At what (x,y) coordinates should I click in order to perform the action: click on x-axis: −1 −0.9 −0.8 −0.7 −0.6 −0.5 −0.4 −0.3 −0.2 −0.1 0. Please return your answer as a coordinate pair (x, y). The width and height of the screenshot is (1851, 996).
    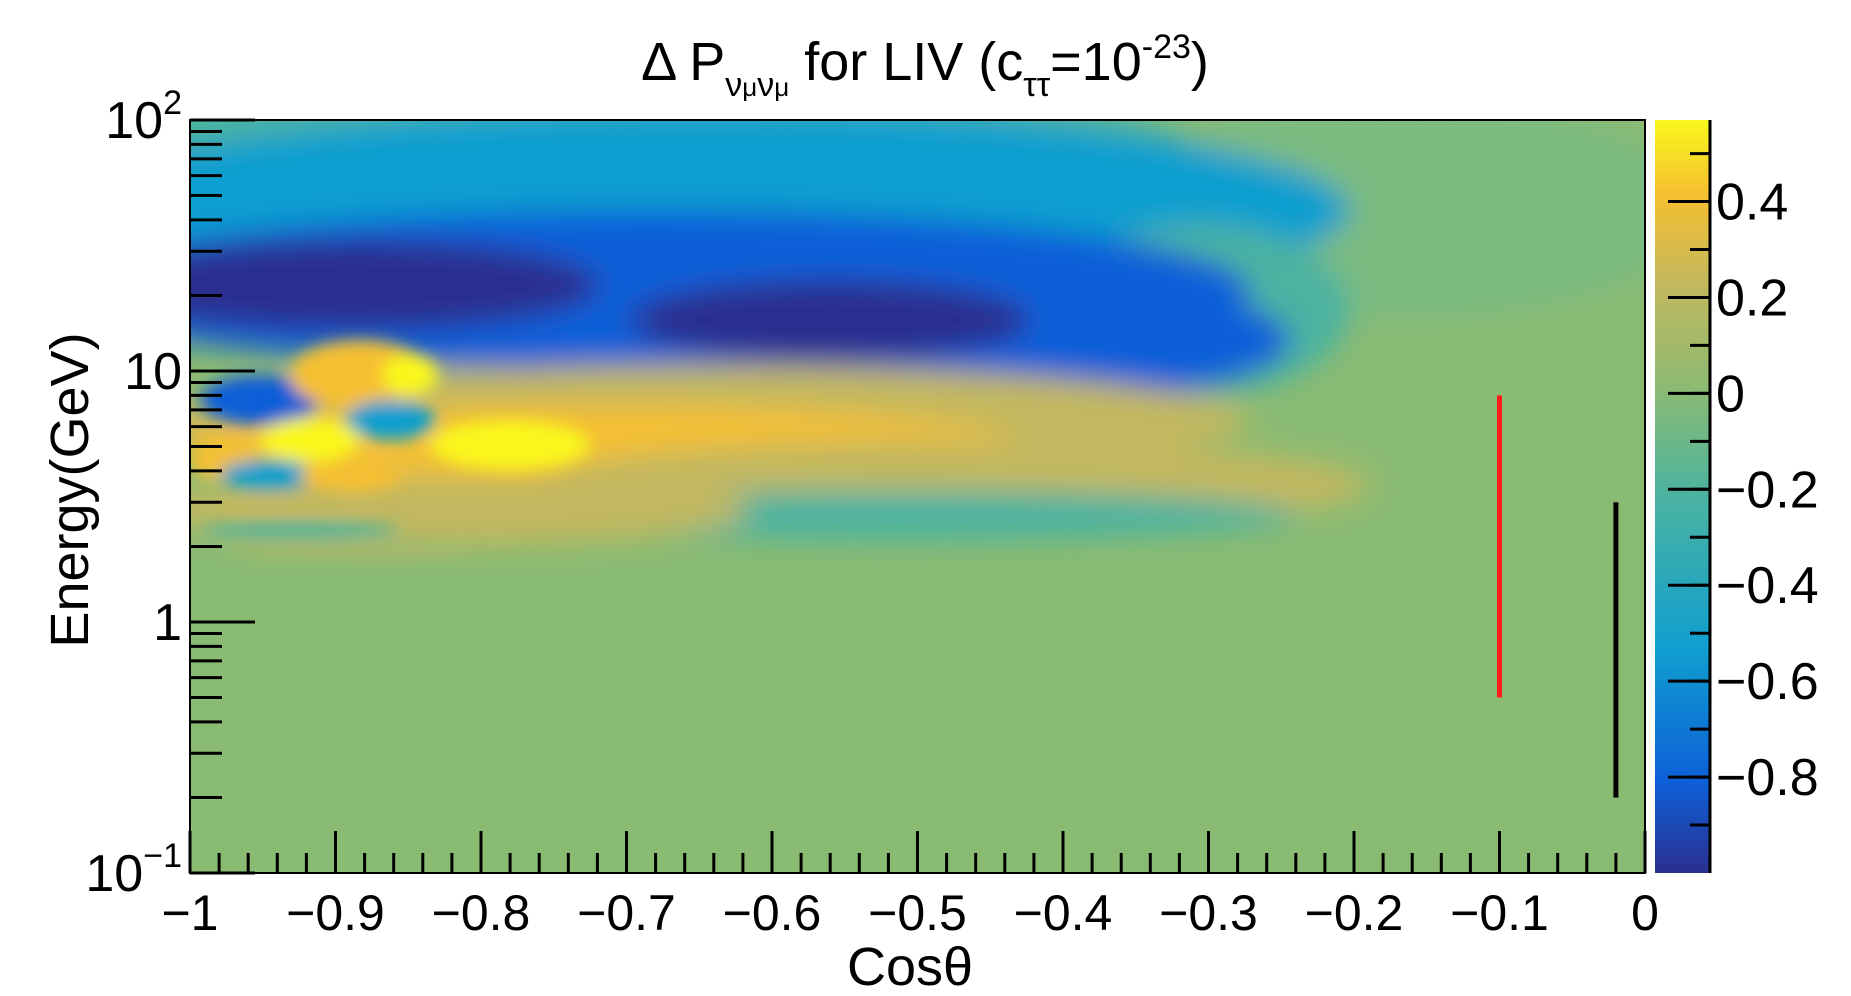
    Looking at the image, I should click on (910, 886).